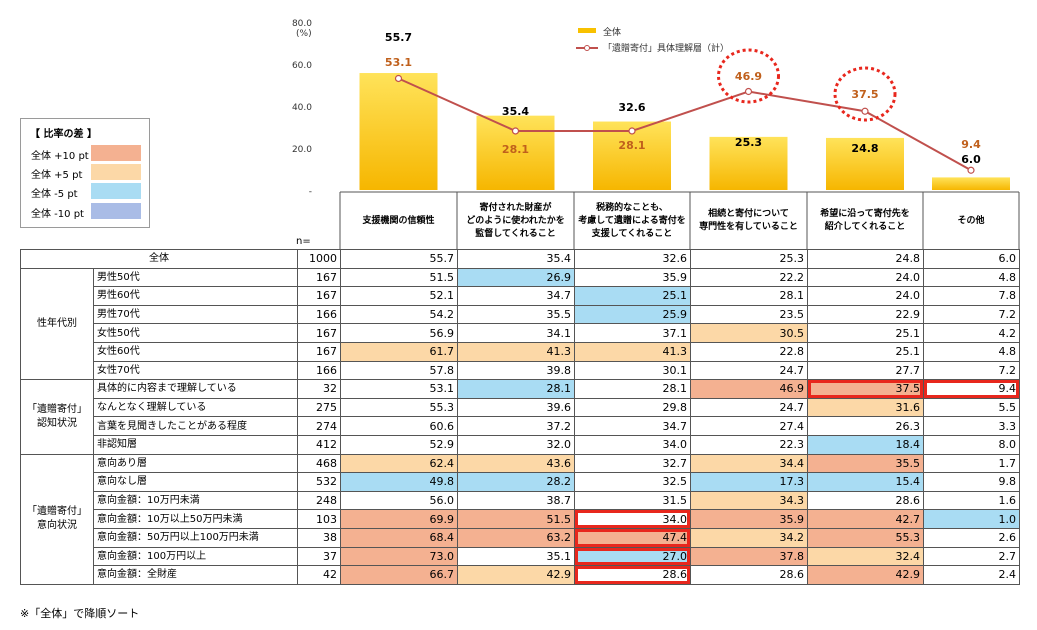 This screenshot has height=630, width=1037. What do you see at coordinates (748, 221) in the screenshot?
I see `column-header: 相続と寄付について 専門性を有していること` at bounding box center [748, 221].